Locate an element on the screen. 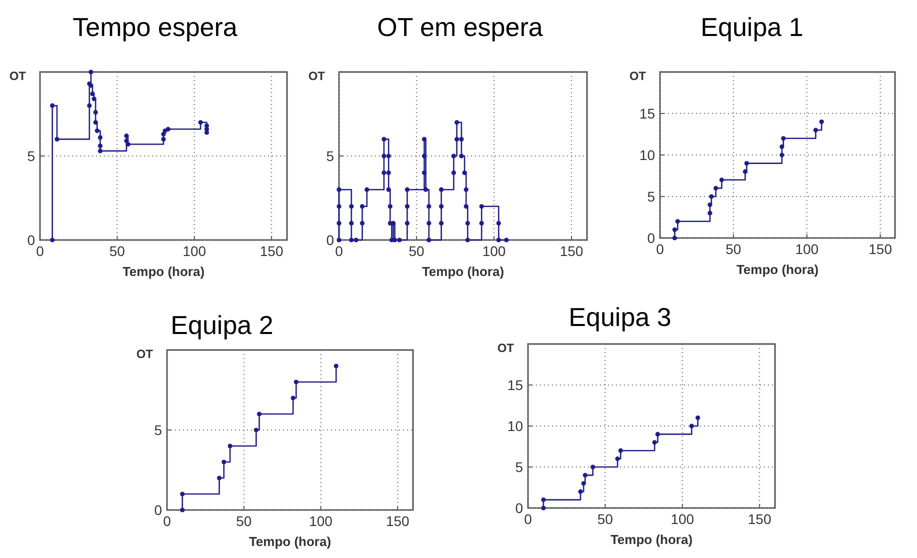 This screenshot has height=558, width=917. y-tick-label: 10 is located at coordinates (515, 426).